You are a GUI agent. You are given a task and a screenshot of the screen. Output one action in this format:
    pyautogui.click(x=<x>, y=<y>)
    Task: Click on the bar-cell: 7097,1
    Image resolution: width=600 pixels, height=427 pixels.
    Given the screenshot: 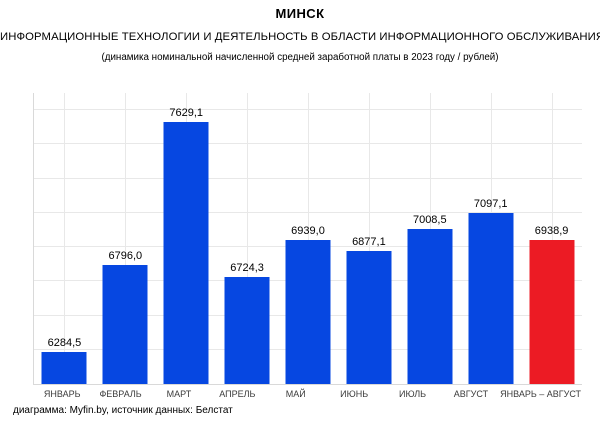 What is the action you would take?
    pyautogui.click(x=490, y=238)
    